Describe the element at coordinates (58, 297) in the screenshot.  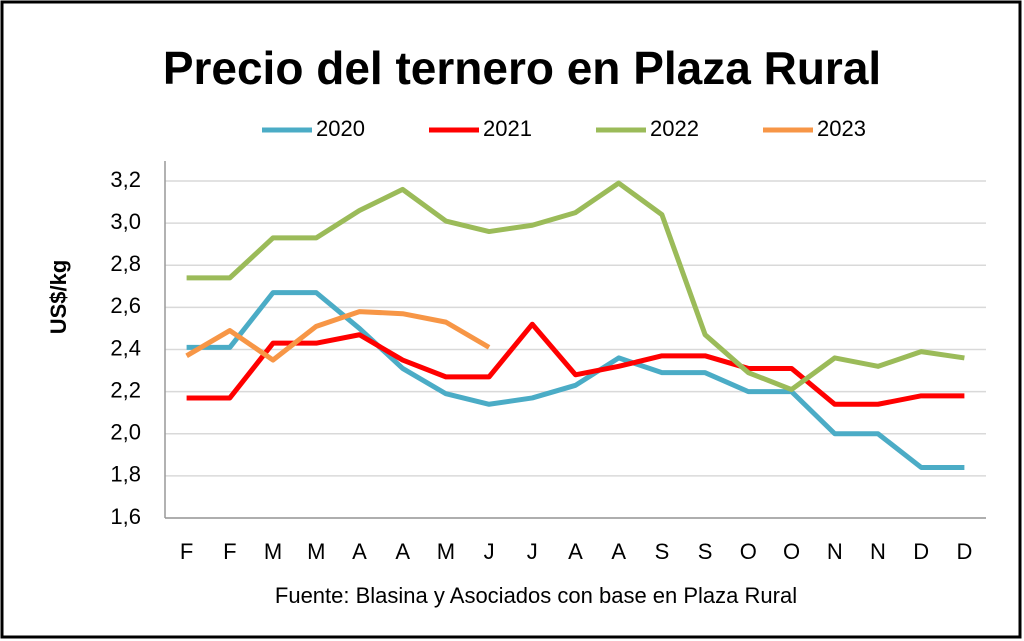
I see `y-axis-label: US$/kg` at that location.